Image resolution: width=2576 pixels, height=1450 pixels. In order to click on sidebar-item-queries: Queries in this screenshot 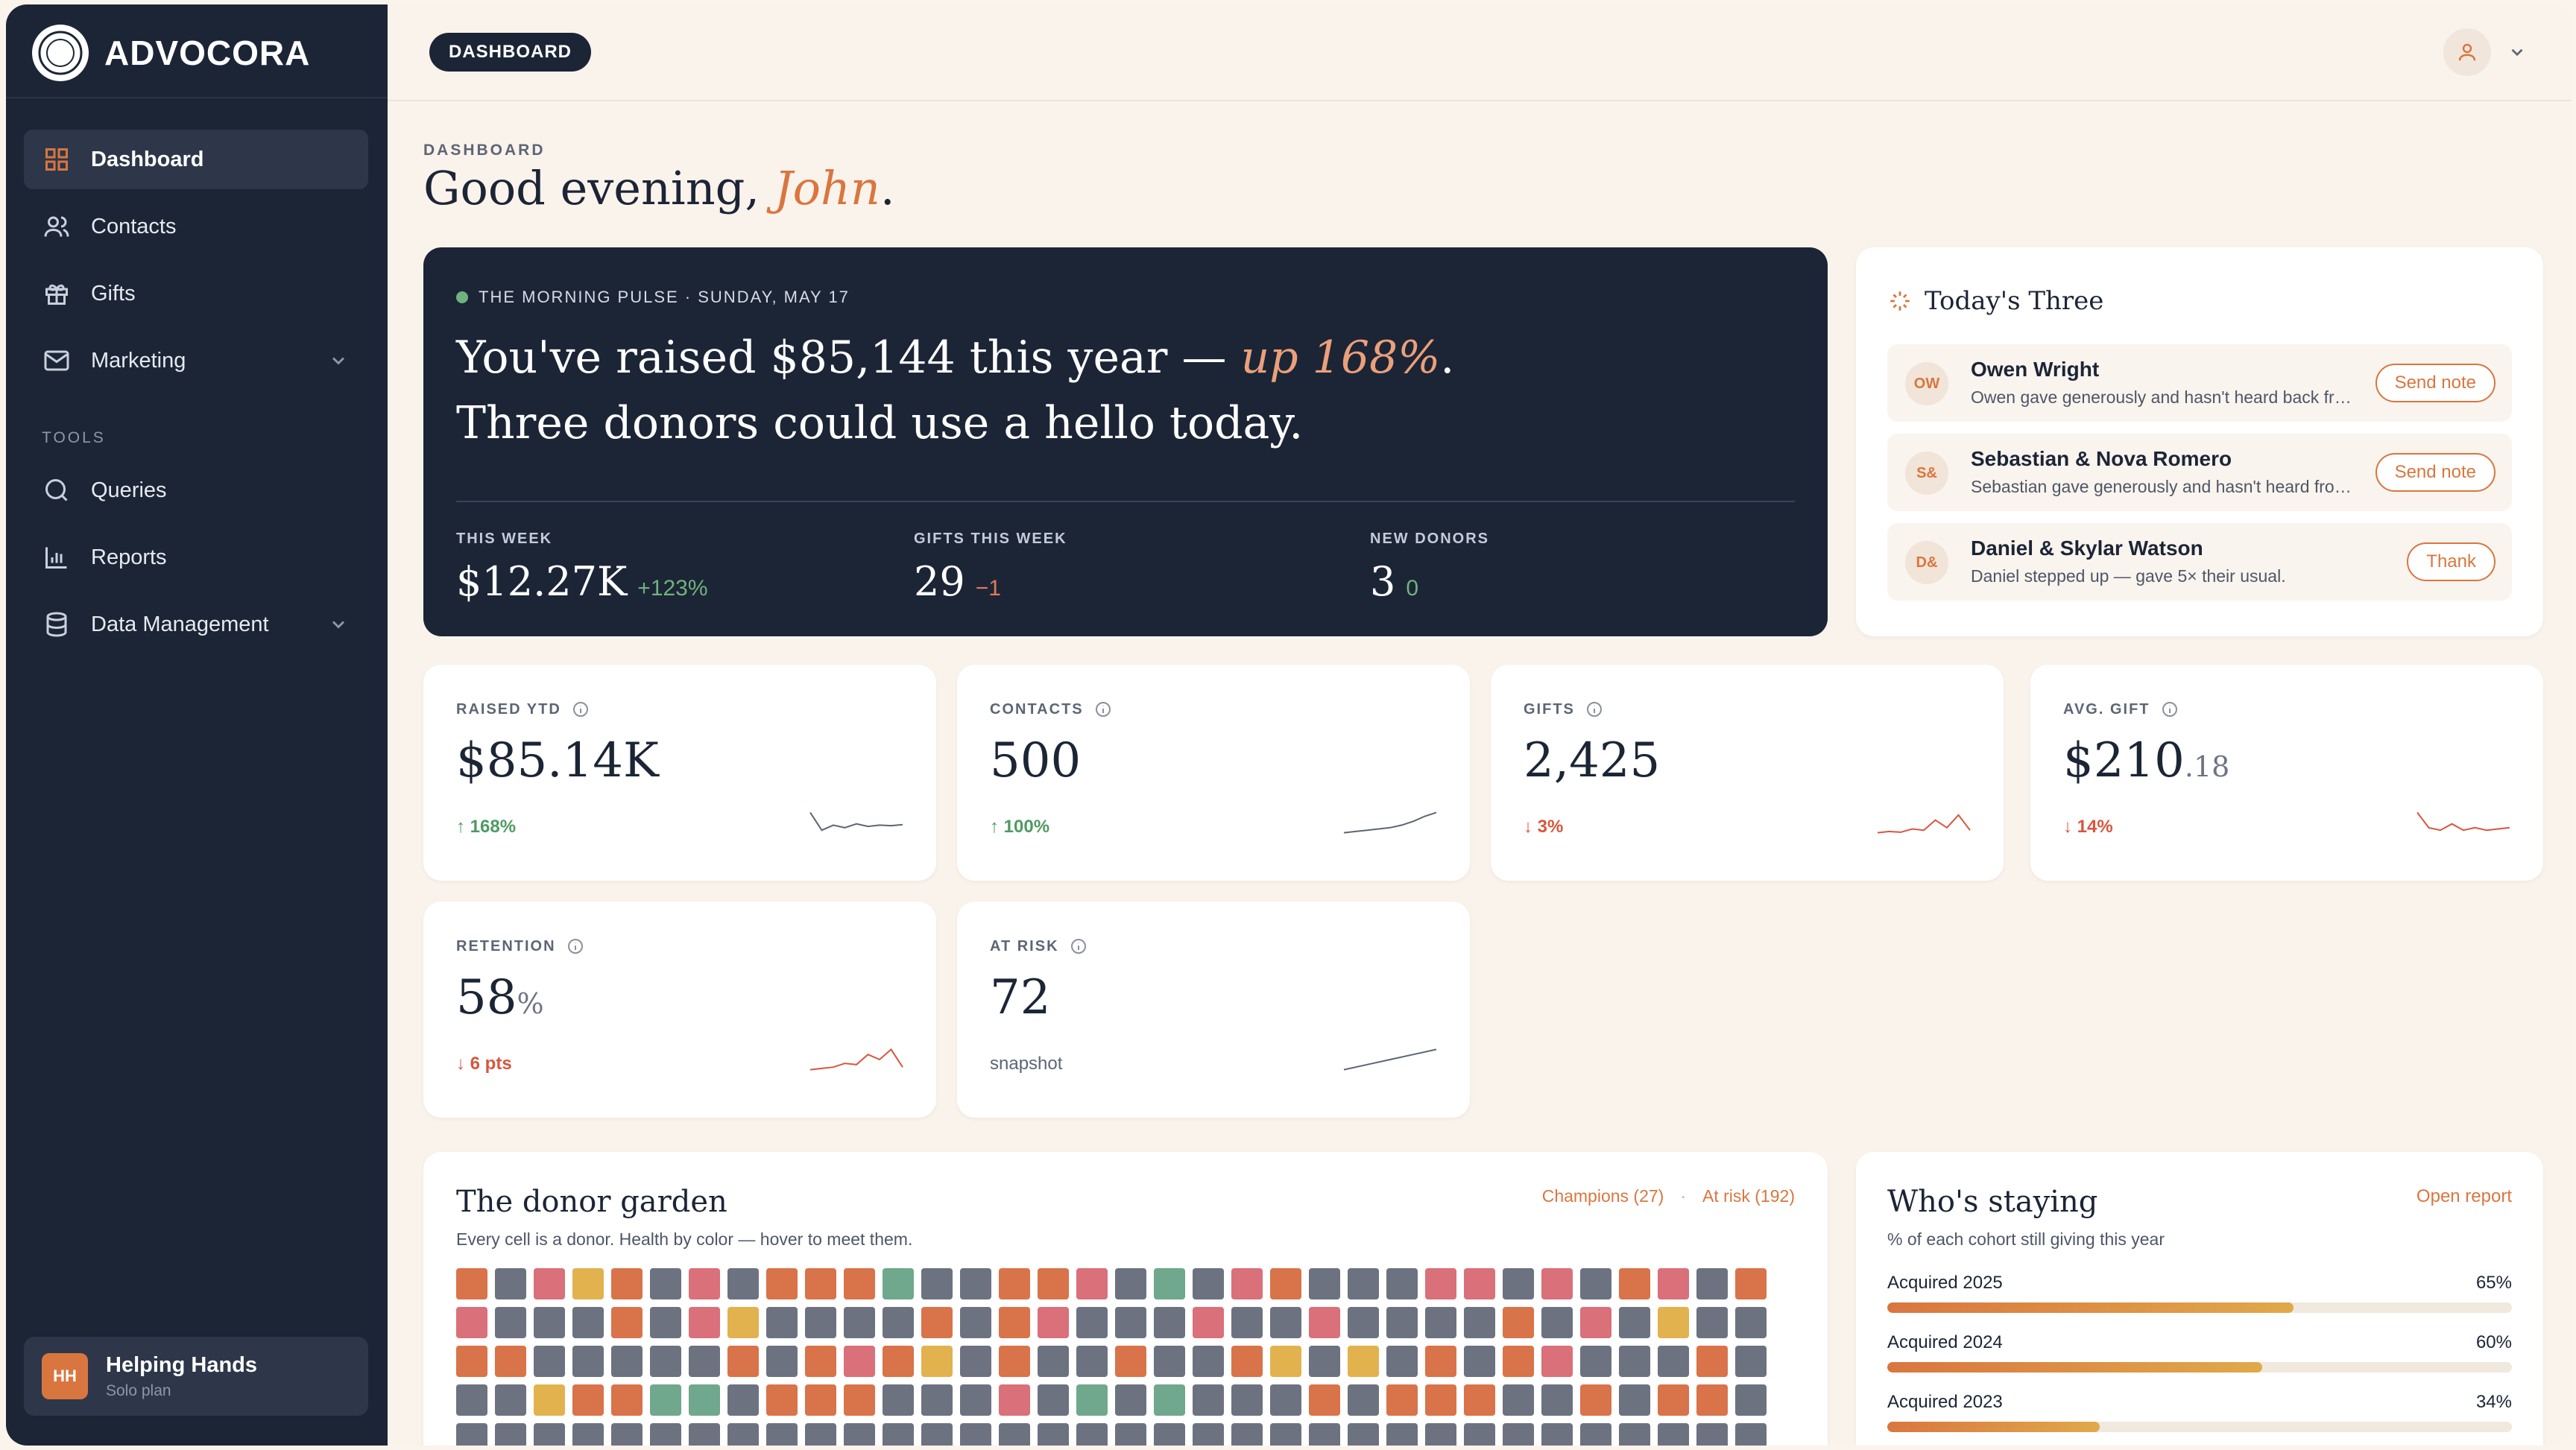, I will do `click(196, 490)`.